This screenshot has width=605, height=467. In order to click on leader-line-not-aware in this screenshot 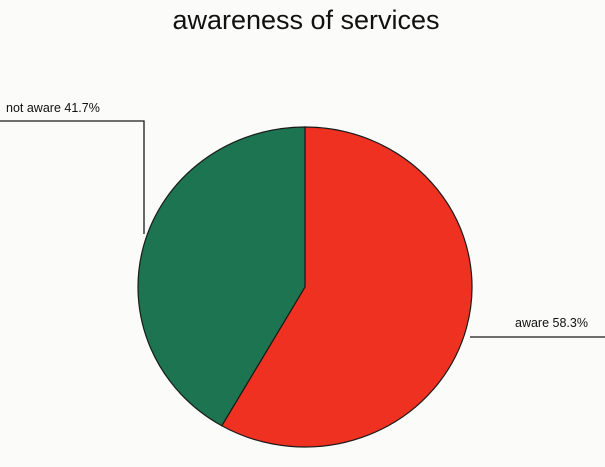, I will do `click(72, 177)`.